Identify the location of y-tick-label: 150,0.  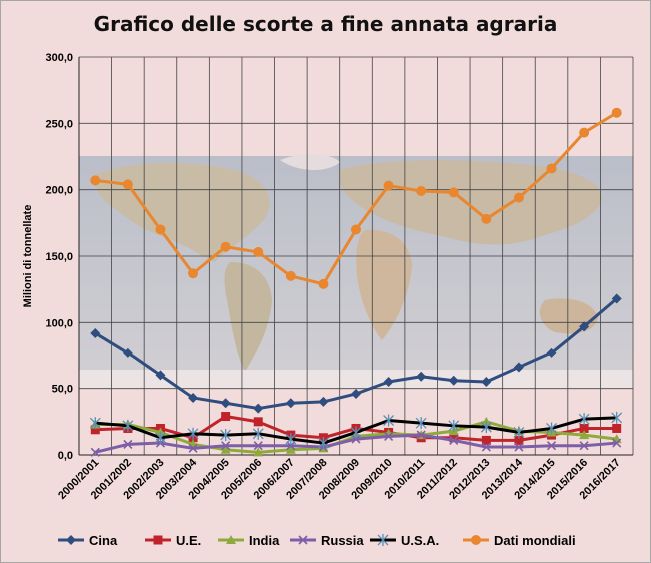
(59, 257).